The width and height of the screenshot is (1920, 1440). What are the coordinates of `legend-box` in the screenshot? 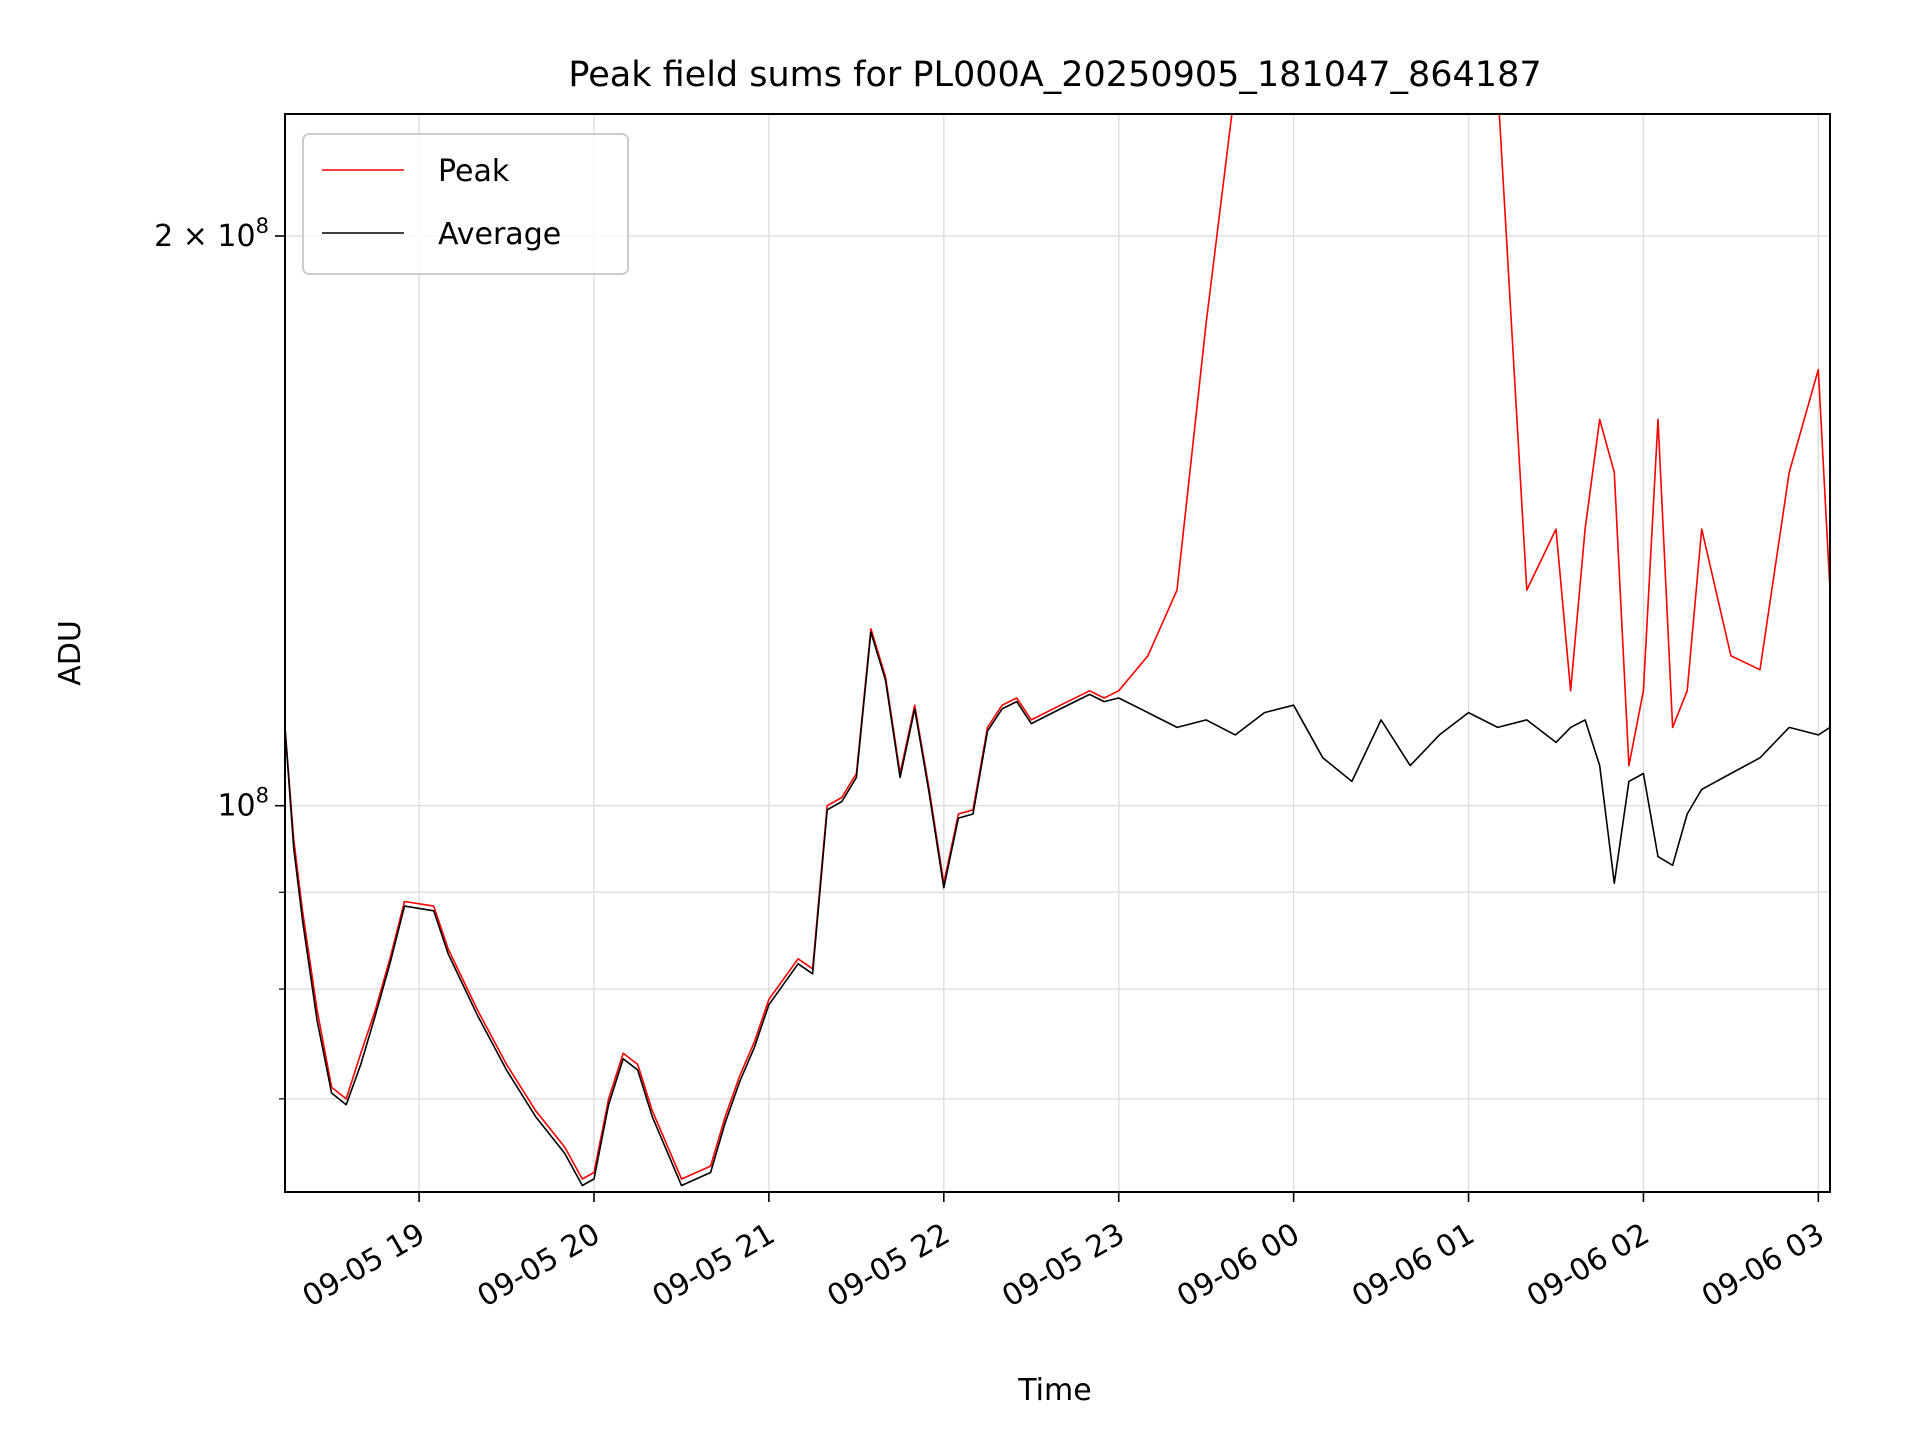 It's located at (465, 204).